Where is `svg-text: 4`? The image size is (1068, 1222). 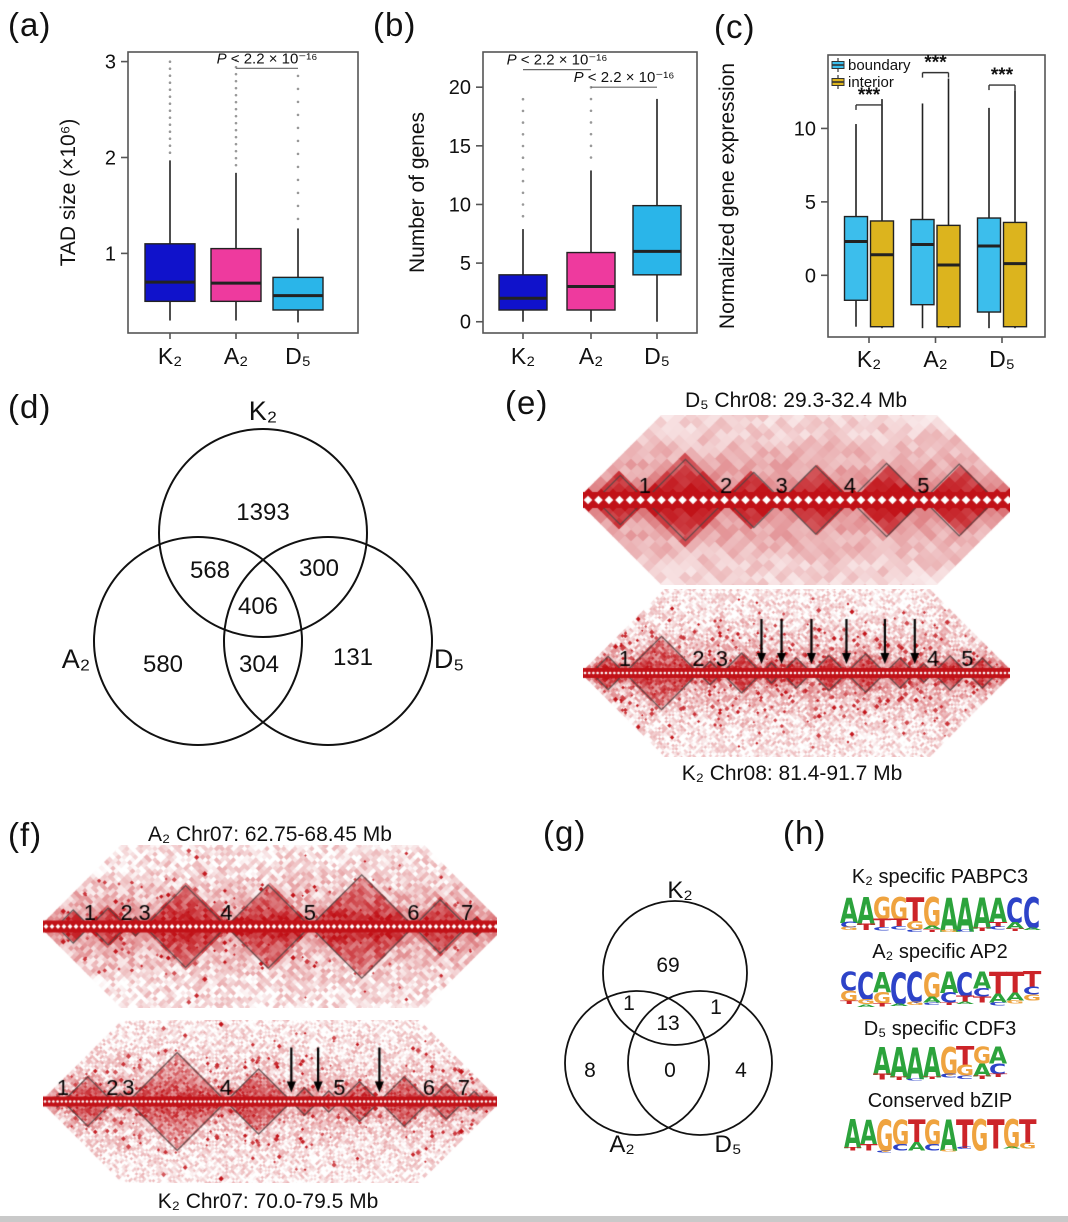
svg-text: 4 is located at coordinates (741, 1070).